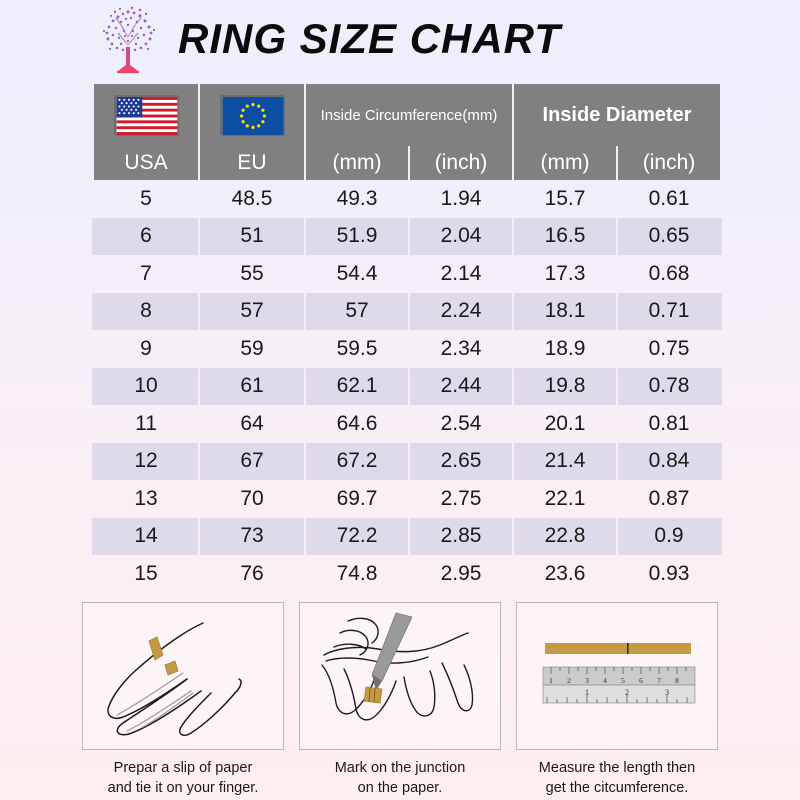 The height and width of the screenshot is (800, 800). Describe the element at coordinates (461, 386) in the screenshot. I see `cell-circ-inch: 2.44` at that location.